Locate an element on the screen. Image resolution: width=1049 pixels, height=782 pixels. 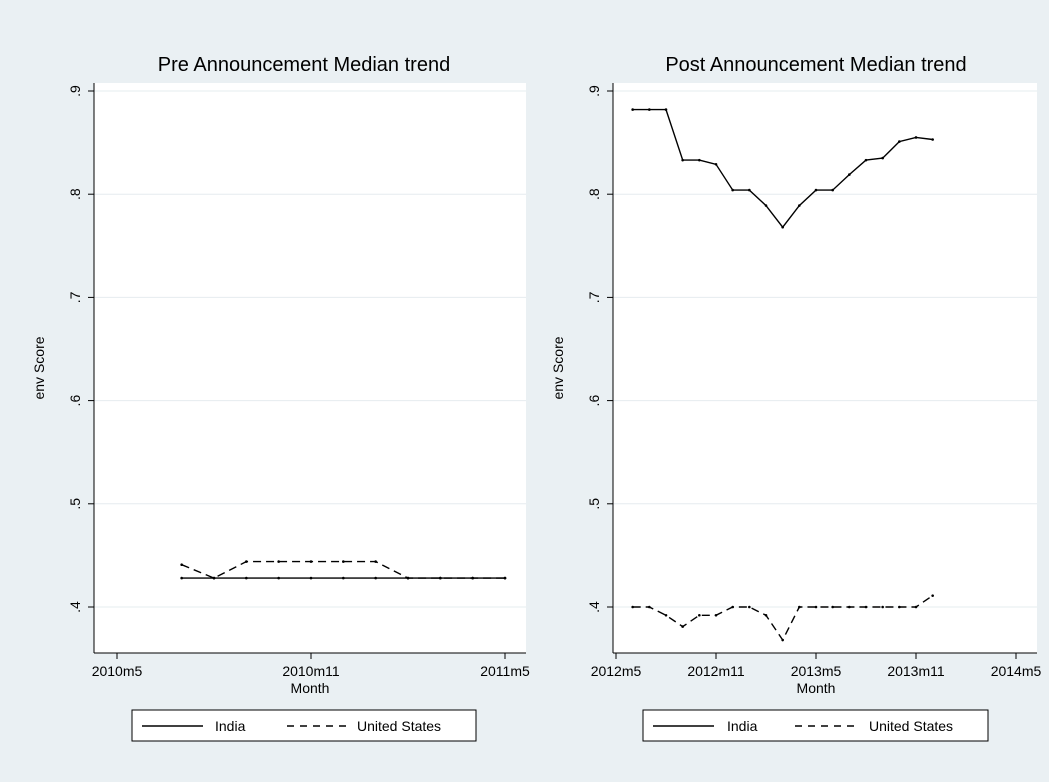
x-tick-label: 2012m11 is located at coordinates (716, 671).